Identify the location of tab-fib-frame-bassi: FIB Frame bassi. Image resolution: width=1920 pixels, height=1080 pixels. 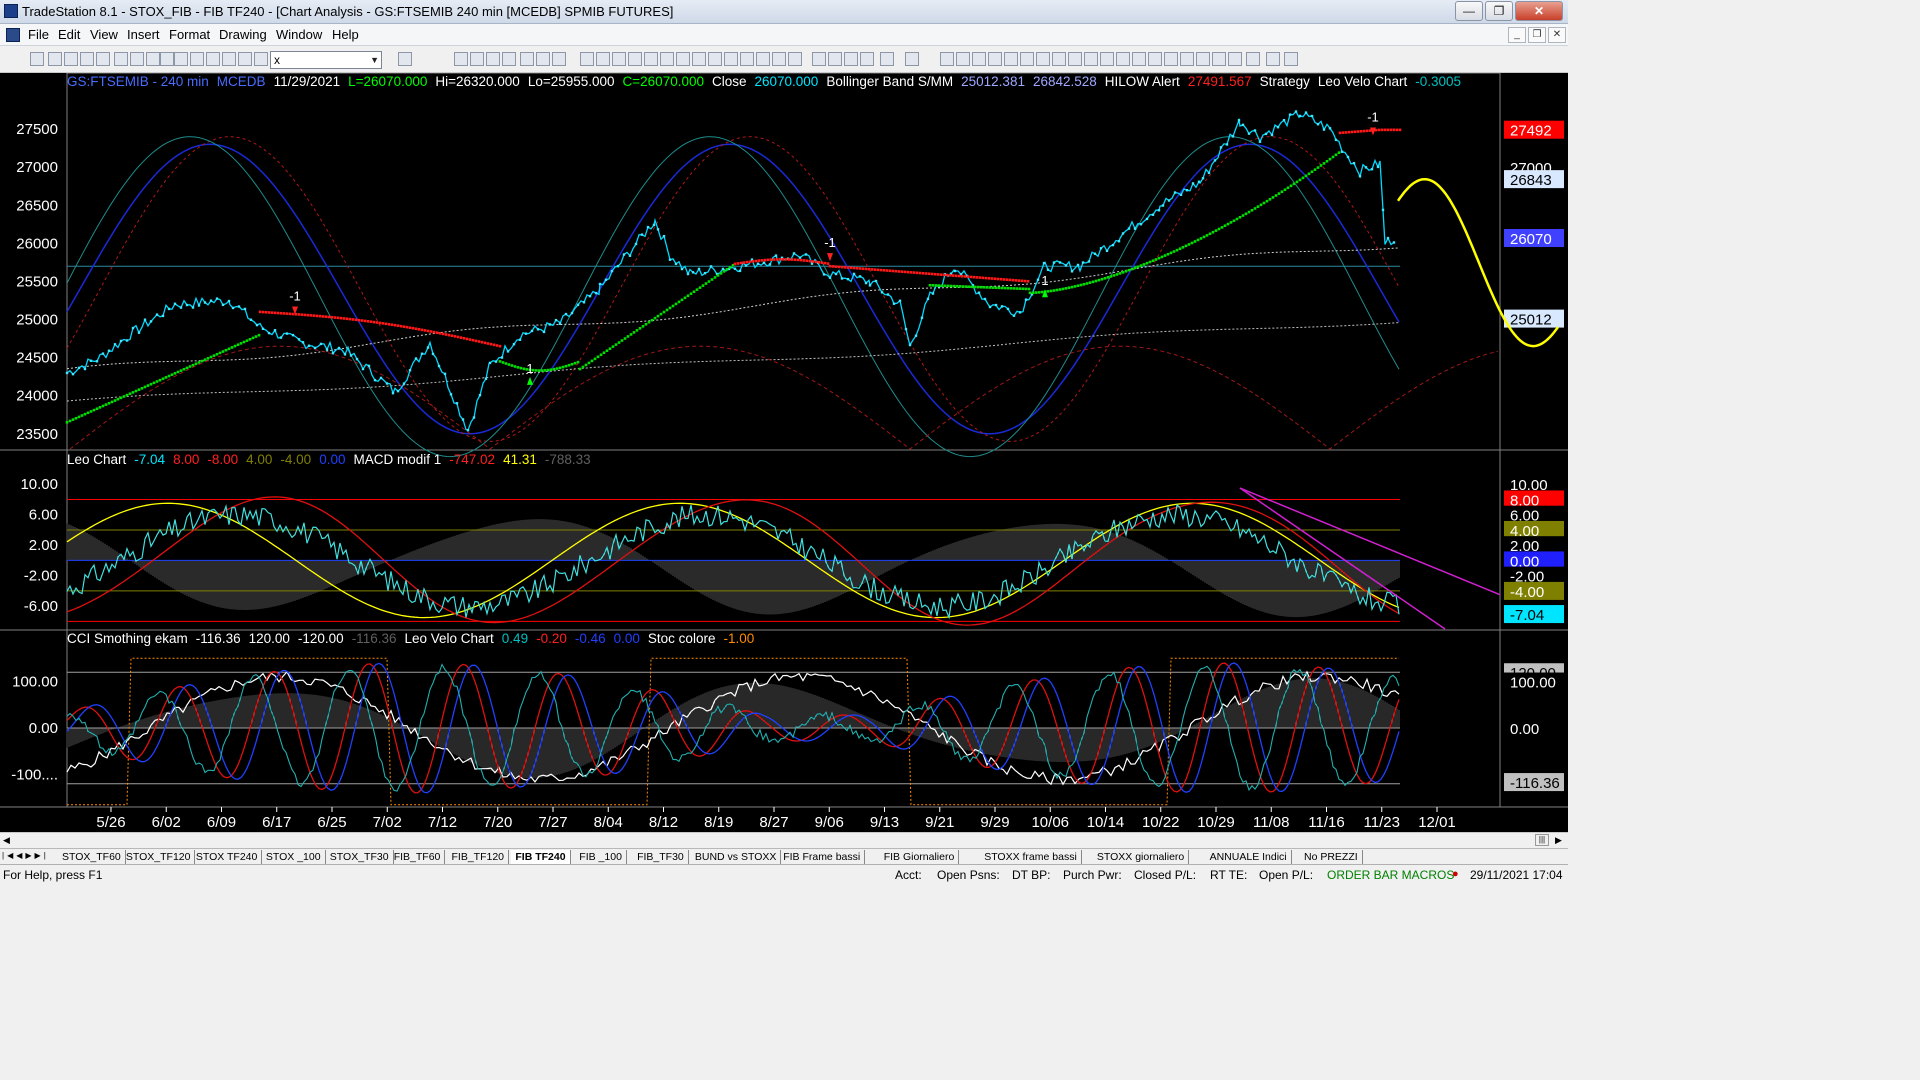
(822, 857).